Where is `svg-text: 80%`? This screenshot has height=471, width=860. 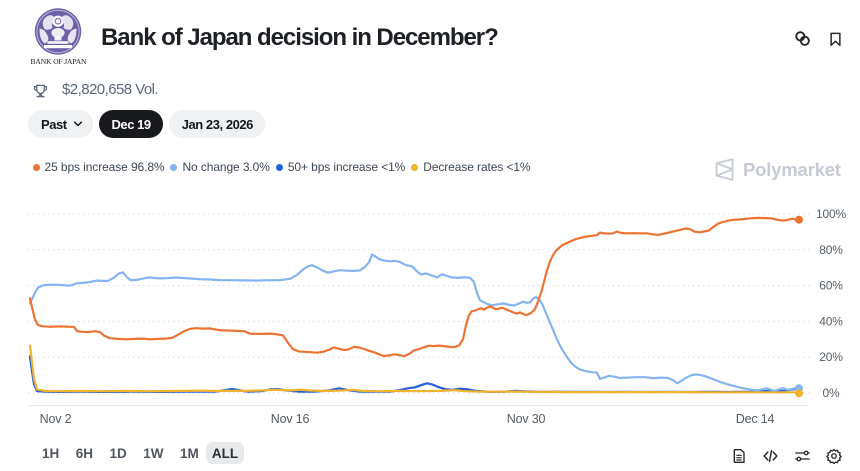
svg-text: 80% is located at coordinates (831, 250).